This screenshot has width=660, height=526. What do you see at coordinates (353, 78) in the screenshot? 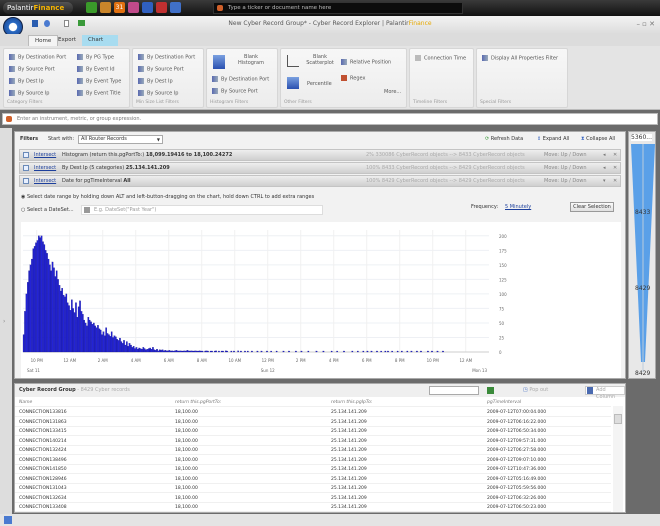
I see `regex-button: Regex` at bounding box center [353, 78].